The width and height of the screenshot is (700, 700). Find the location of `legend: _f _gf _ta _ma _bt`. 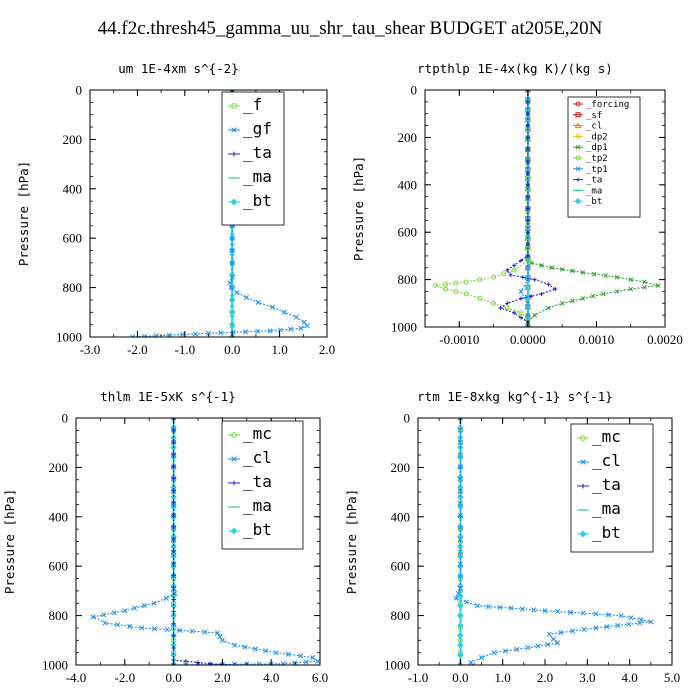

legend: _f _gf _ta _ma _bt is located at coordinates (253, 158).